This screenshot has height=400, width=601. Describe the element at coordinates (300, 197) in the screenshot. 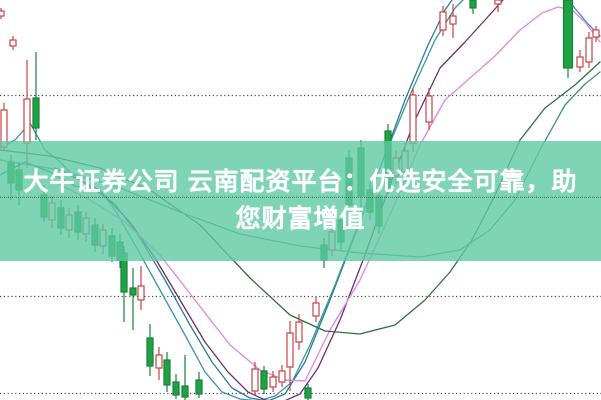

I see `gridline-through-banner` at that location.